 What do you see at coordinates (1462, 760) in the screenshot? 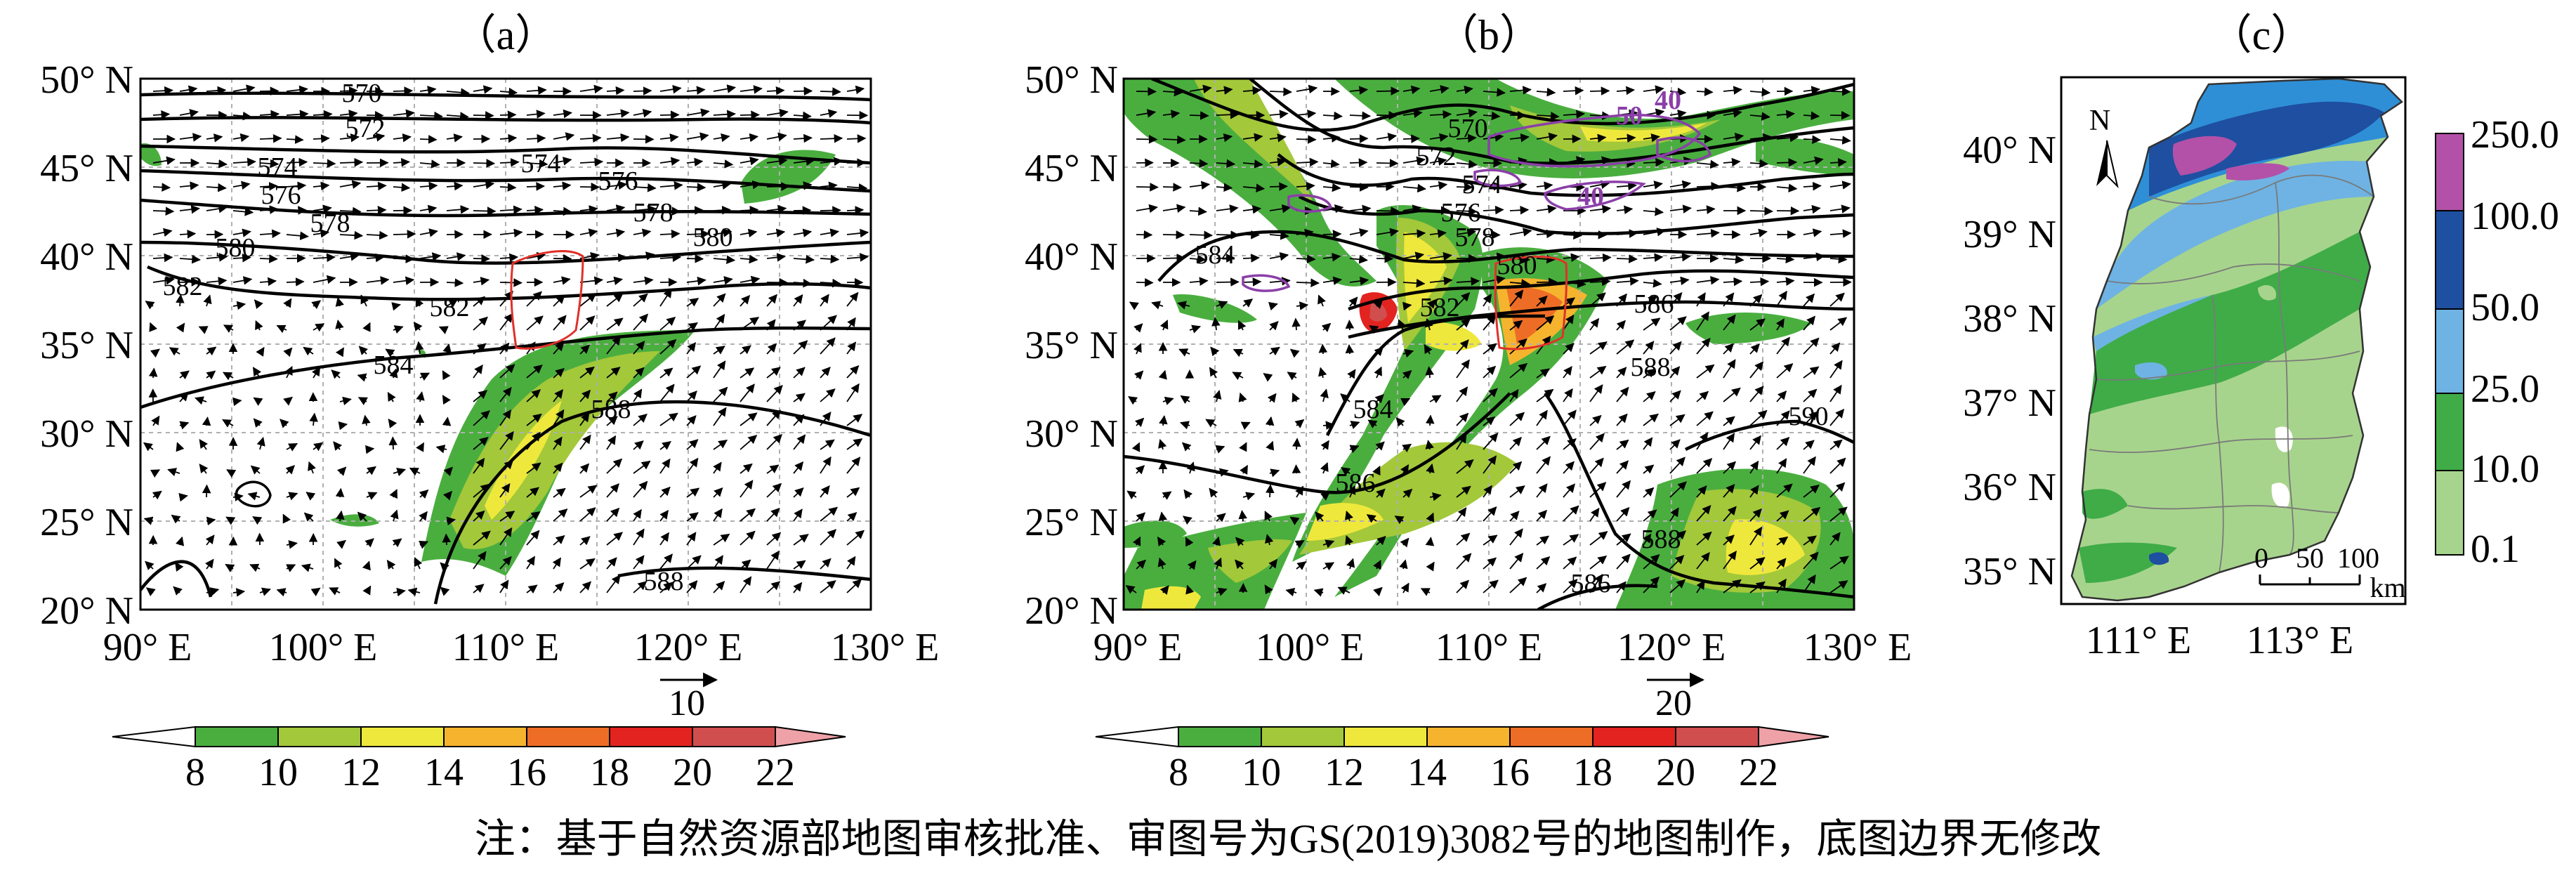
I see `panel-b-colorbar: 8 10 12 14 16 18 20 22` at bounding box center [1462, 760].